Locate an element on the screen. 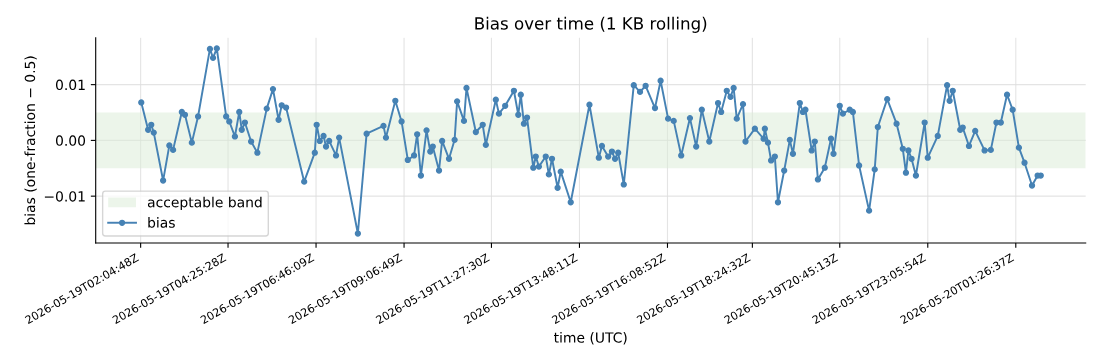 The height and width of the screenshot is (360, 1100). y-tick-label: 0.01 is located at coordinates (70, 85).